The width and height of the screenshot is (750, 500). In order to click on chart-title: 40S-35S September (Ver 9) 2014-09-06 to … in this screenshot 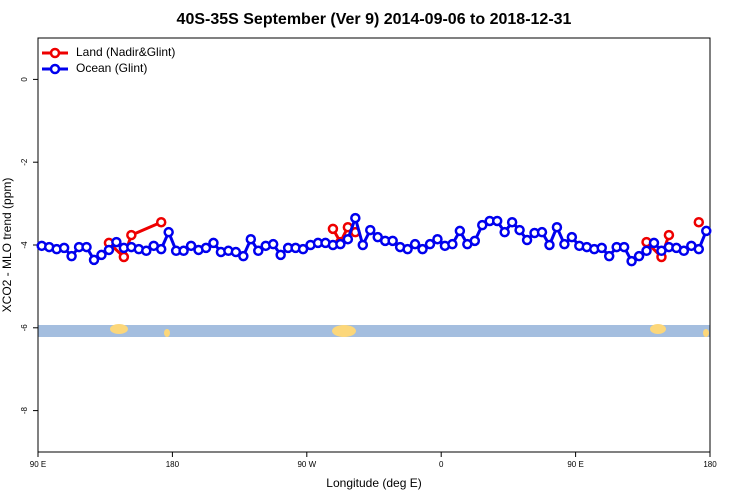, I will do `click(374, 19)`.